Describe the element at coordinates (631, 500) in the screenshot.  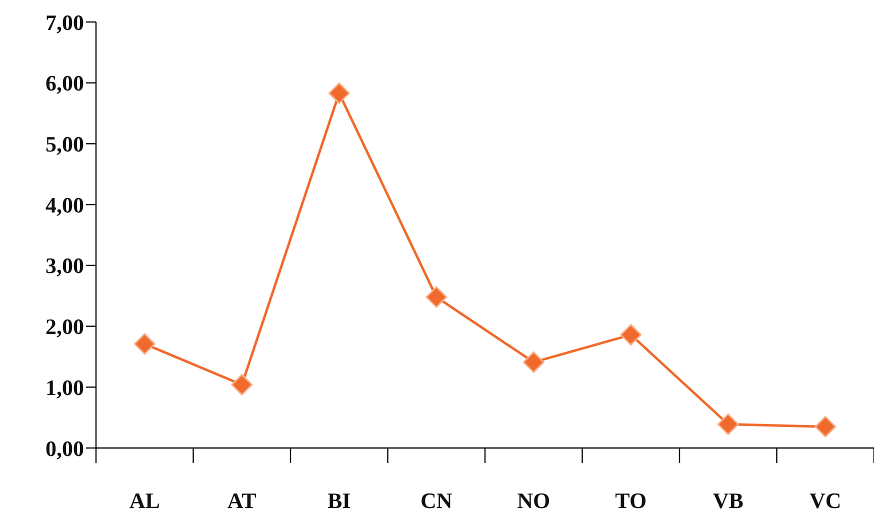
I see `x-tick-label: TO` at that location.